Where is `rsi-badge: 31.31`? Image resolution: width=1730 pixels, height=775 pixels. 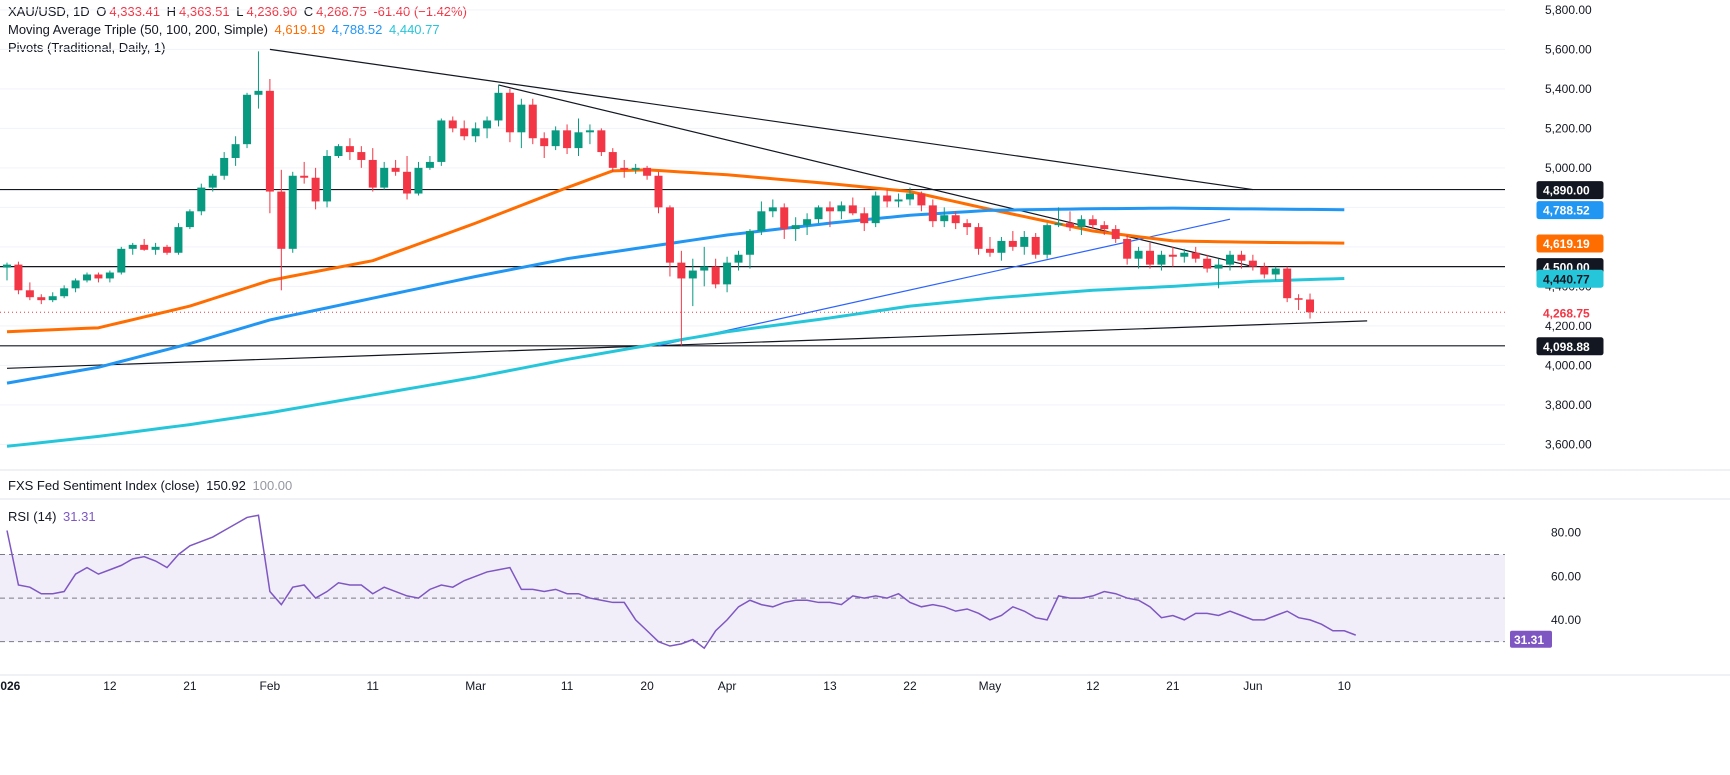 rsi-badge: 31.31 is located at coordinates (1531, 639).